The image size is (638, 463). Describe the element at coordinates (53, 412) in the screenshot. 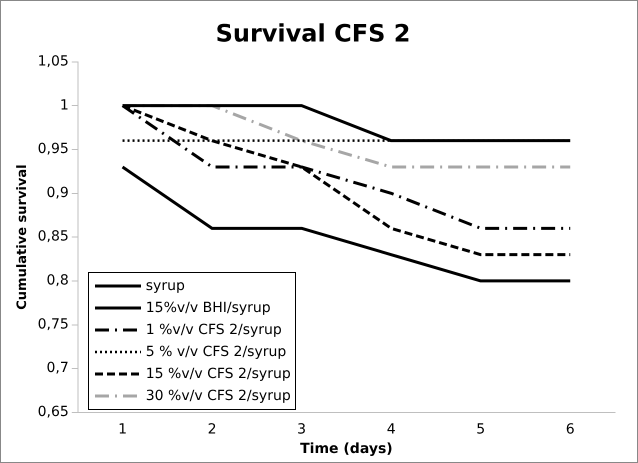

I see `y-tick-label: 0,65` at that location.